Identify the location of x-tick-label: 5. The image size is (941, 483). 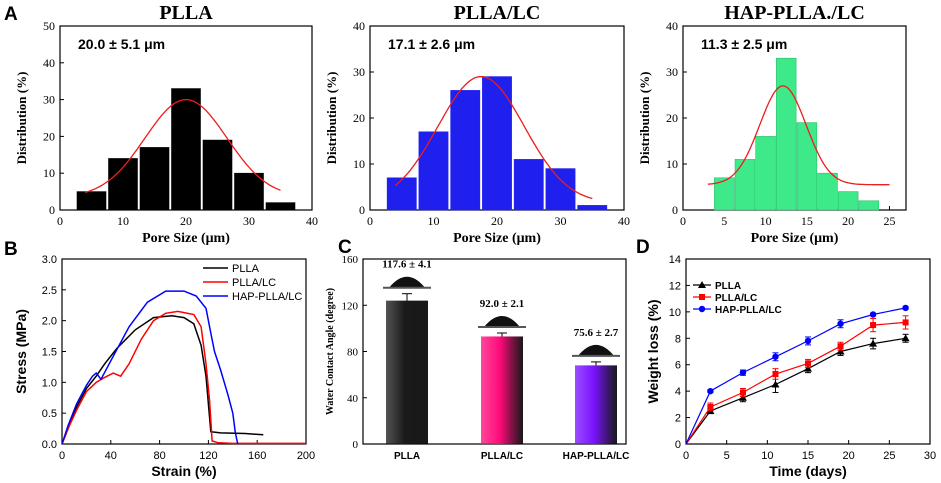
(727, 456).